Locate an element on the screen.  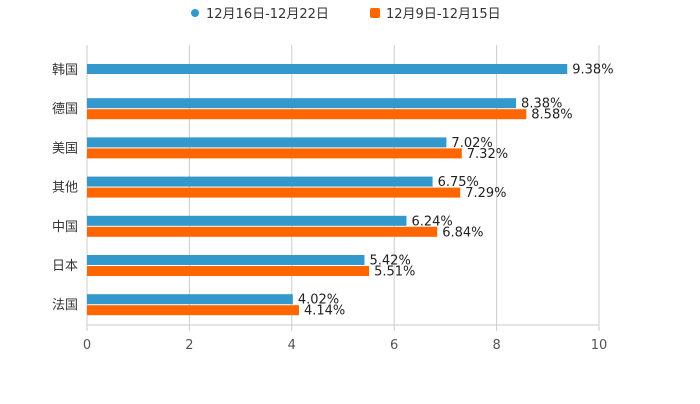
legend-label: 12月9日-12月15日 is located at coordinates (443, 14).